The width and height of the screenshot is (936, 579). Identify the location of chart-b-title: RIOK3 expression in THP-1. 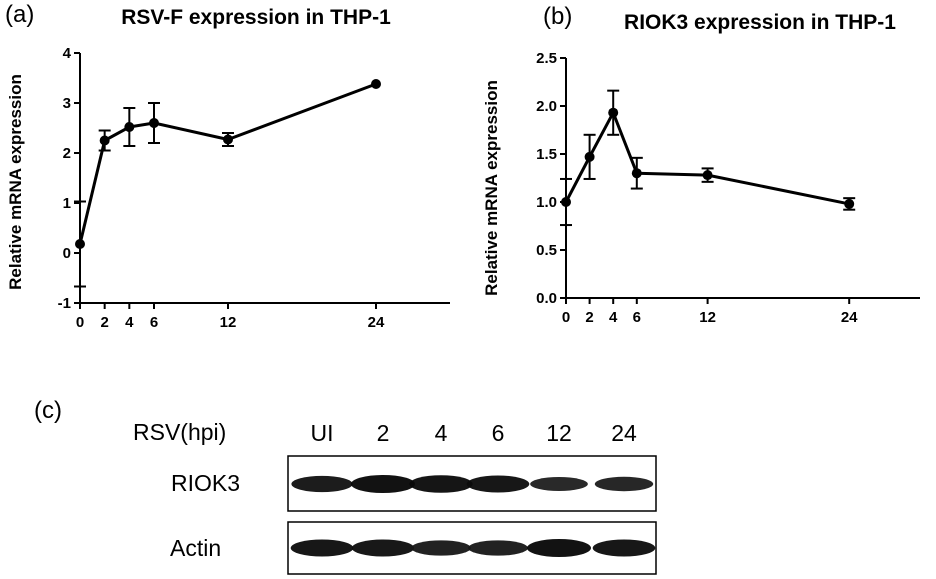
(760, 22).